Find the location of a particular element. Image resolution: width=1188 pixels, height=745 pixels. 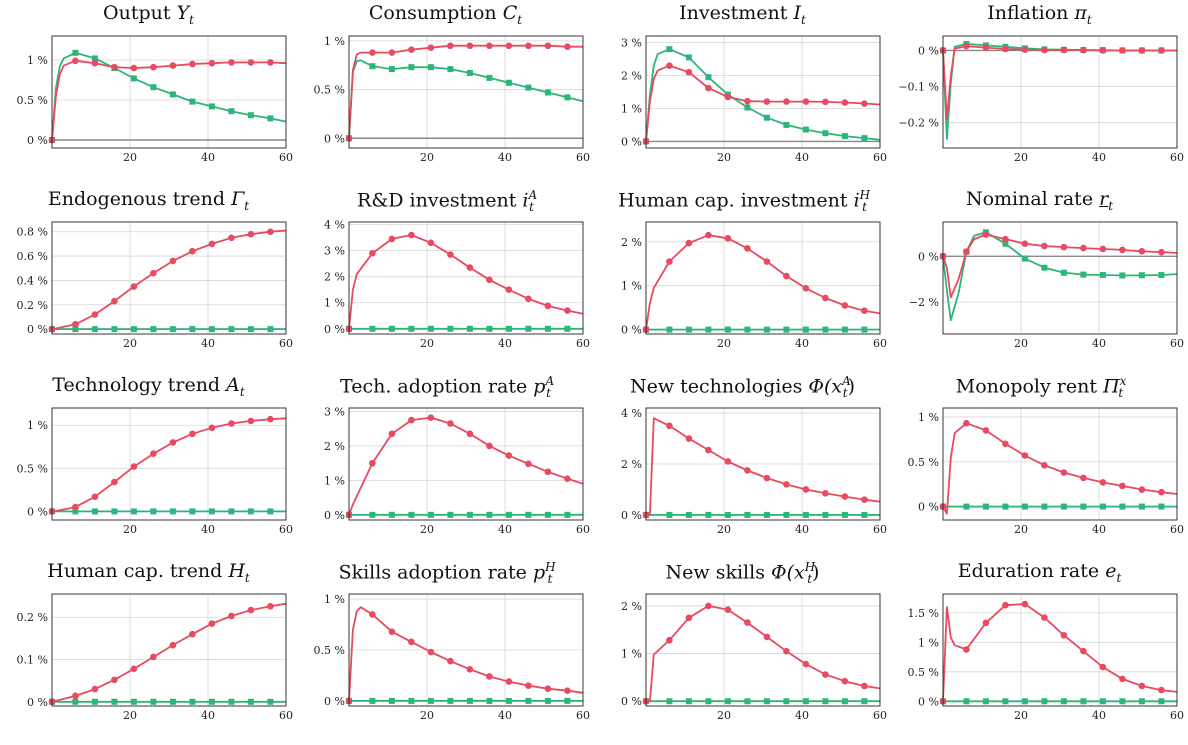

chart-title-text: R&D investment is located at coordinates (437, 200).